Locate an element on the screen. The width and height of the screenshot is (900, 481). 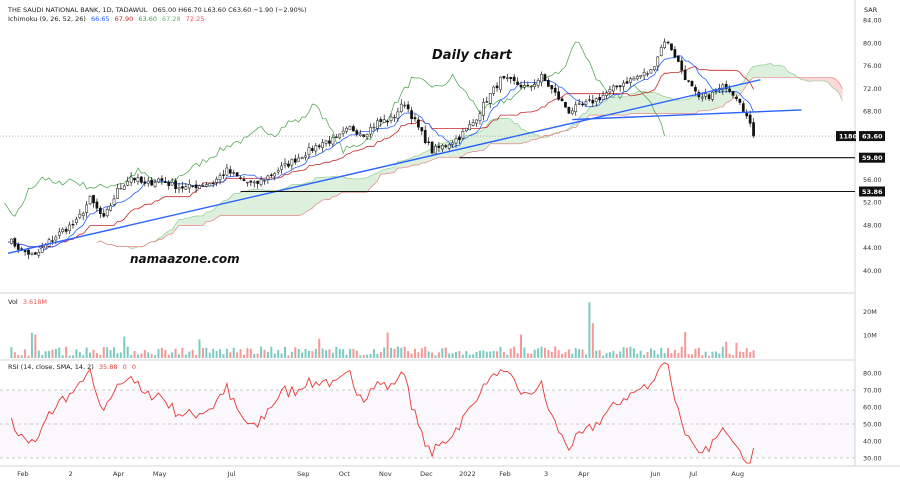
time-axis-label: Aug is located at coordinates (737, 474).